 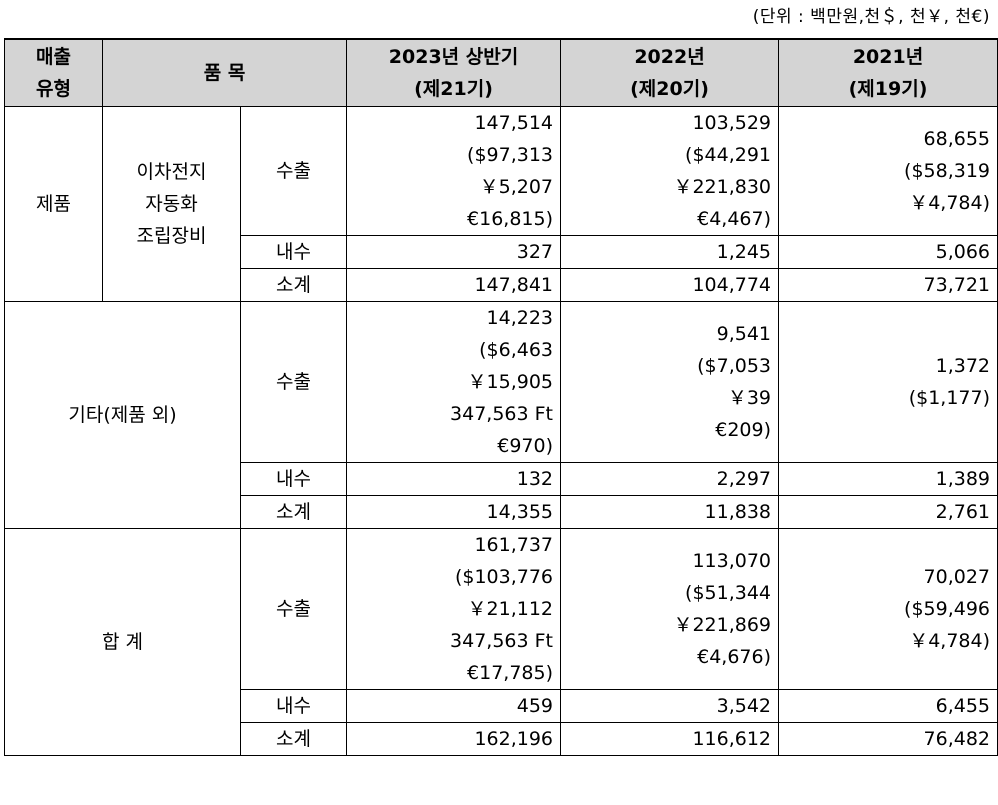 I want to click on table-row: 소계 14,355 11,838 2,761, so click(x=501, y=512).